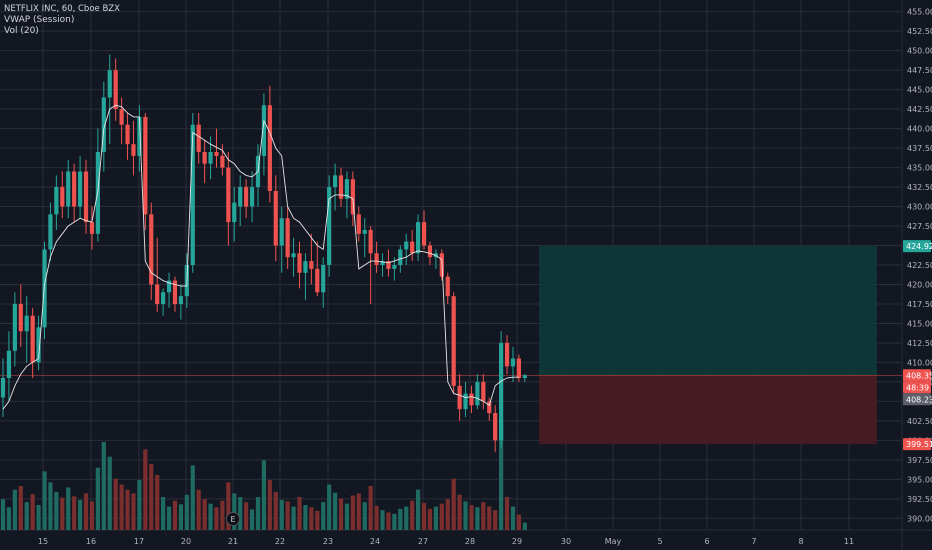 Image resolution: width=932 pixels, height=550 pixels. I want to click on legend-symbol: NETFLIX INC, 60, Cboe BZX, so click(62, 9).